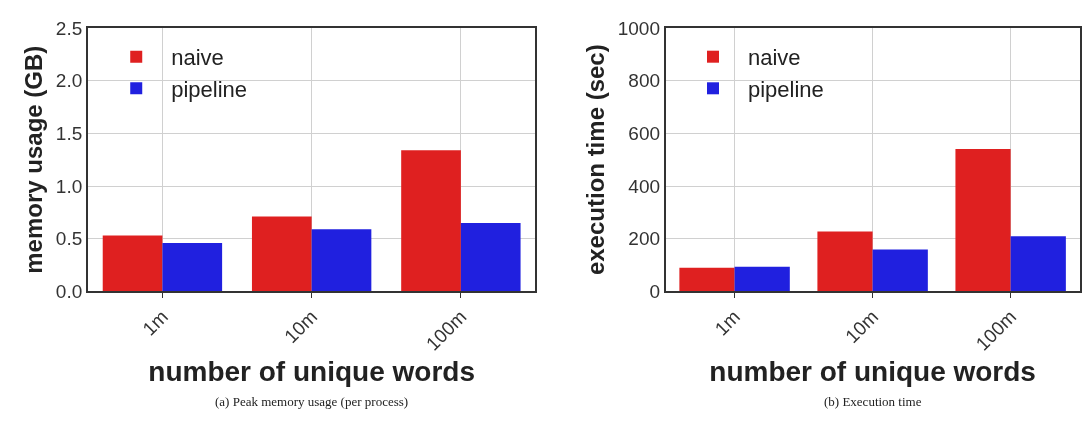 This screenshot has height=430, width=1084. I want to click on y-tick-label: 0.5, so click(69, 239).